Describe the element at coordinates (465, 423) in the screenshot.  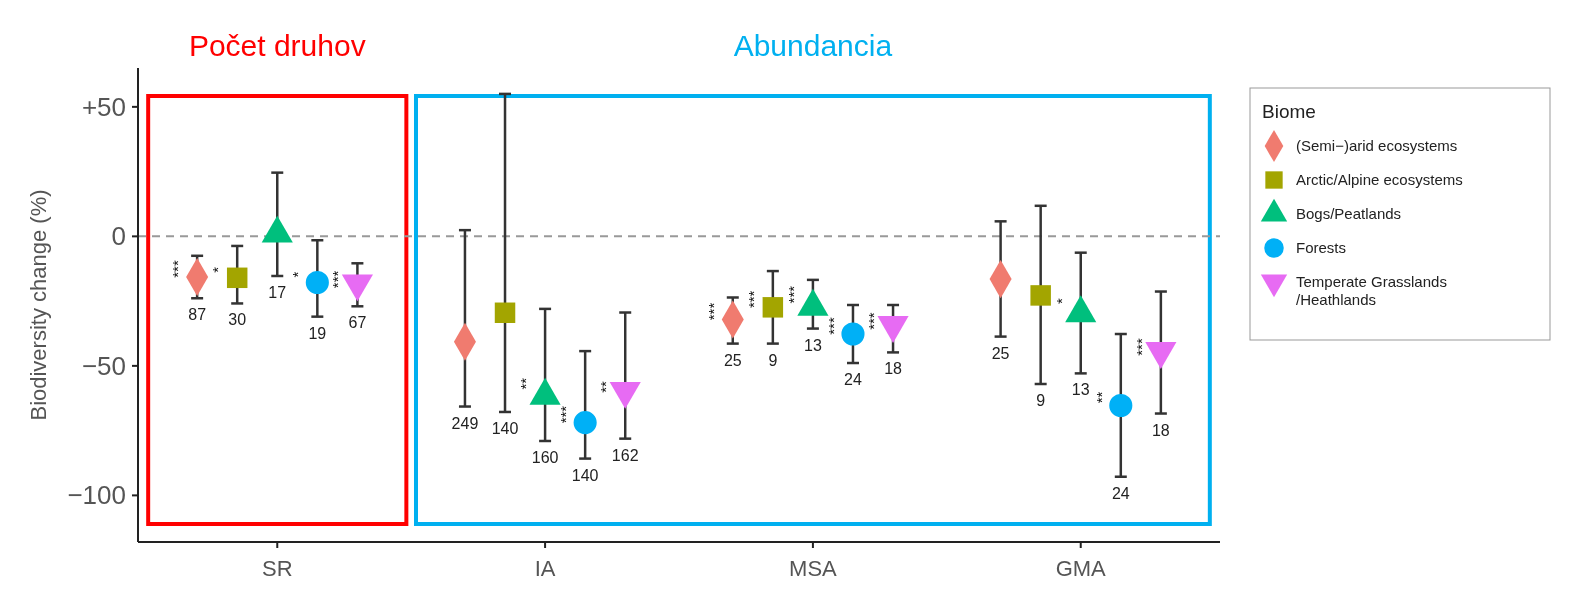
I see `annotation: 249` at that location.